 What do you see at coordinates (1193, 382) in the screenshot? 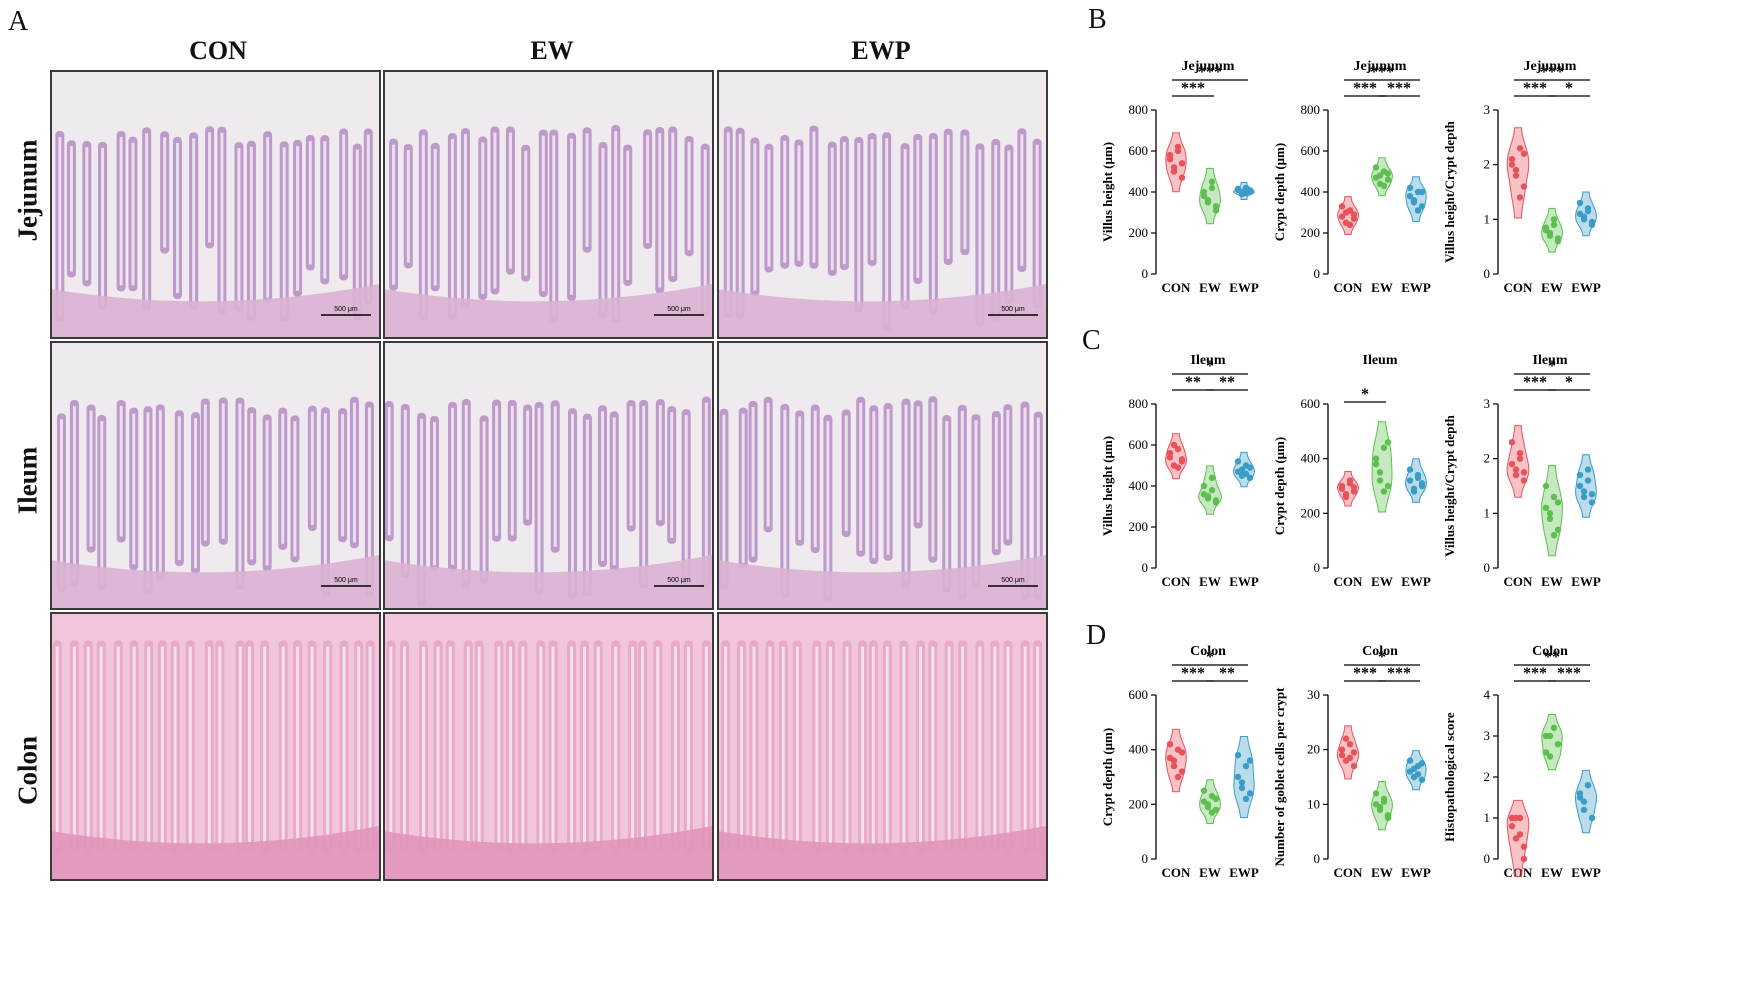
I see `significance-label: **` at bounding box center [1193, 382].